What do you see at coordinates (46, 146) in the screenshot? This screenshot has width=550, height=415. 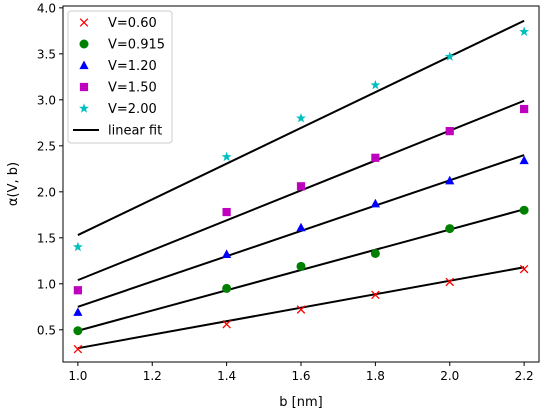 I see `y-tick-label: 2.5` at bounding box center [46, 146].